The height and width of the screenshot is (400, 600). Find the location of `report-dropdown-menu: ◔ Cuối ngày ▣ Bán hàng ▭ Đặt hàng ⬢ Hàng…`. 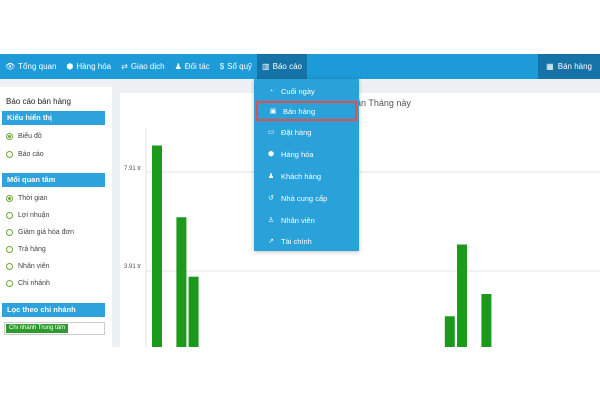

report-dropdown-menu: ◔ Cuối ngày ▣ Bán hàng ▭ Đặt hàng ⬢ Hàng… is located at coordinates (306, 165).